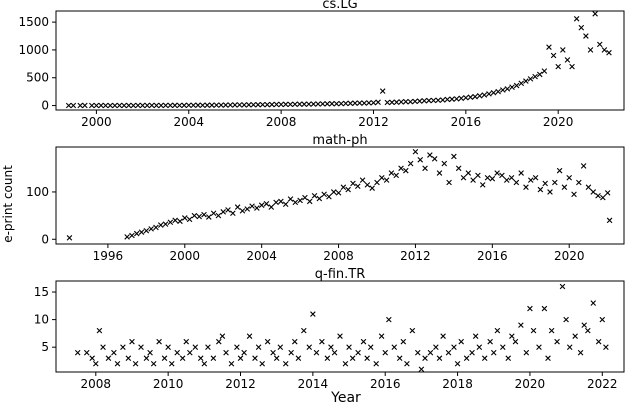  What do you see at coordinates (530, 384) in the screenshot?
I see `x-tick-label: 2020` at bounding box center [530, 384].